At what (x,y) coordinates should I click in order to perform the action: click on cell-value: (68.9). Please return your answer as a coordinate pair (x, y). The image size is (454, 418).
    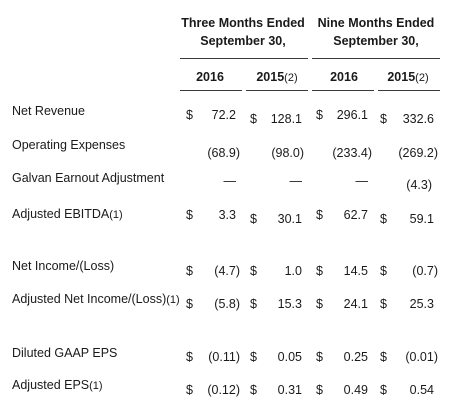
    Looking at the image, I should click on (223, 153).